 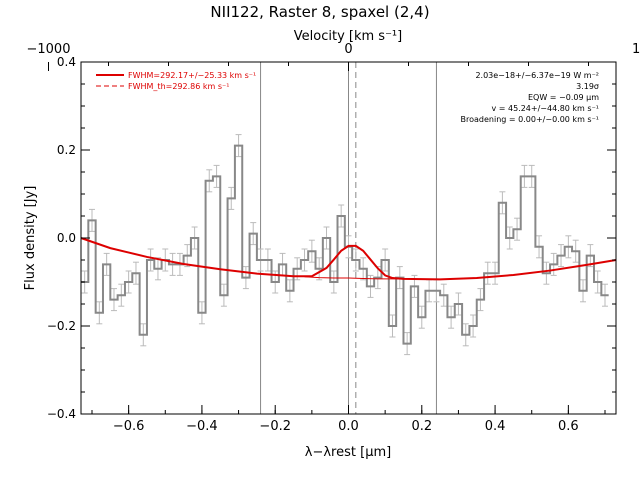 I want to click on legend-entry-fit: FWHM=292.17+/−25.33 km s⁻¹, so click(x=192, y=75).